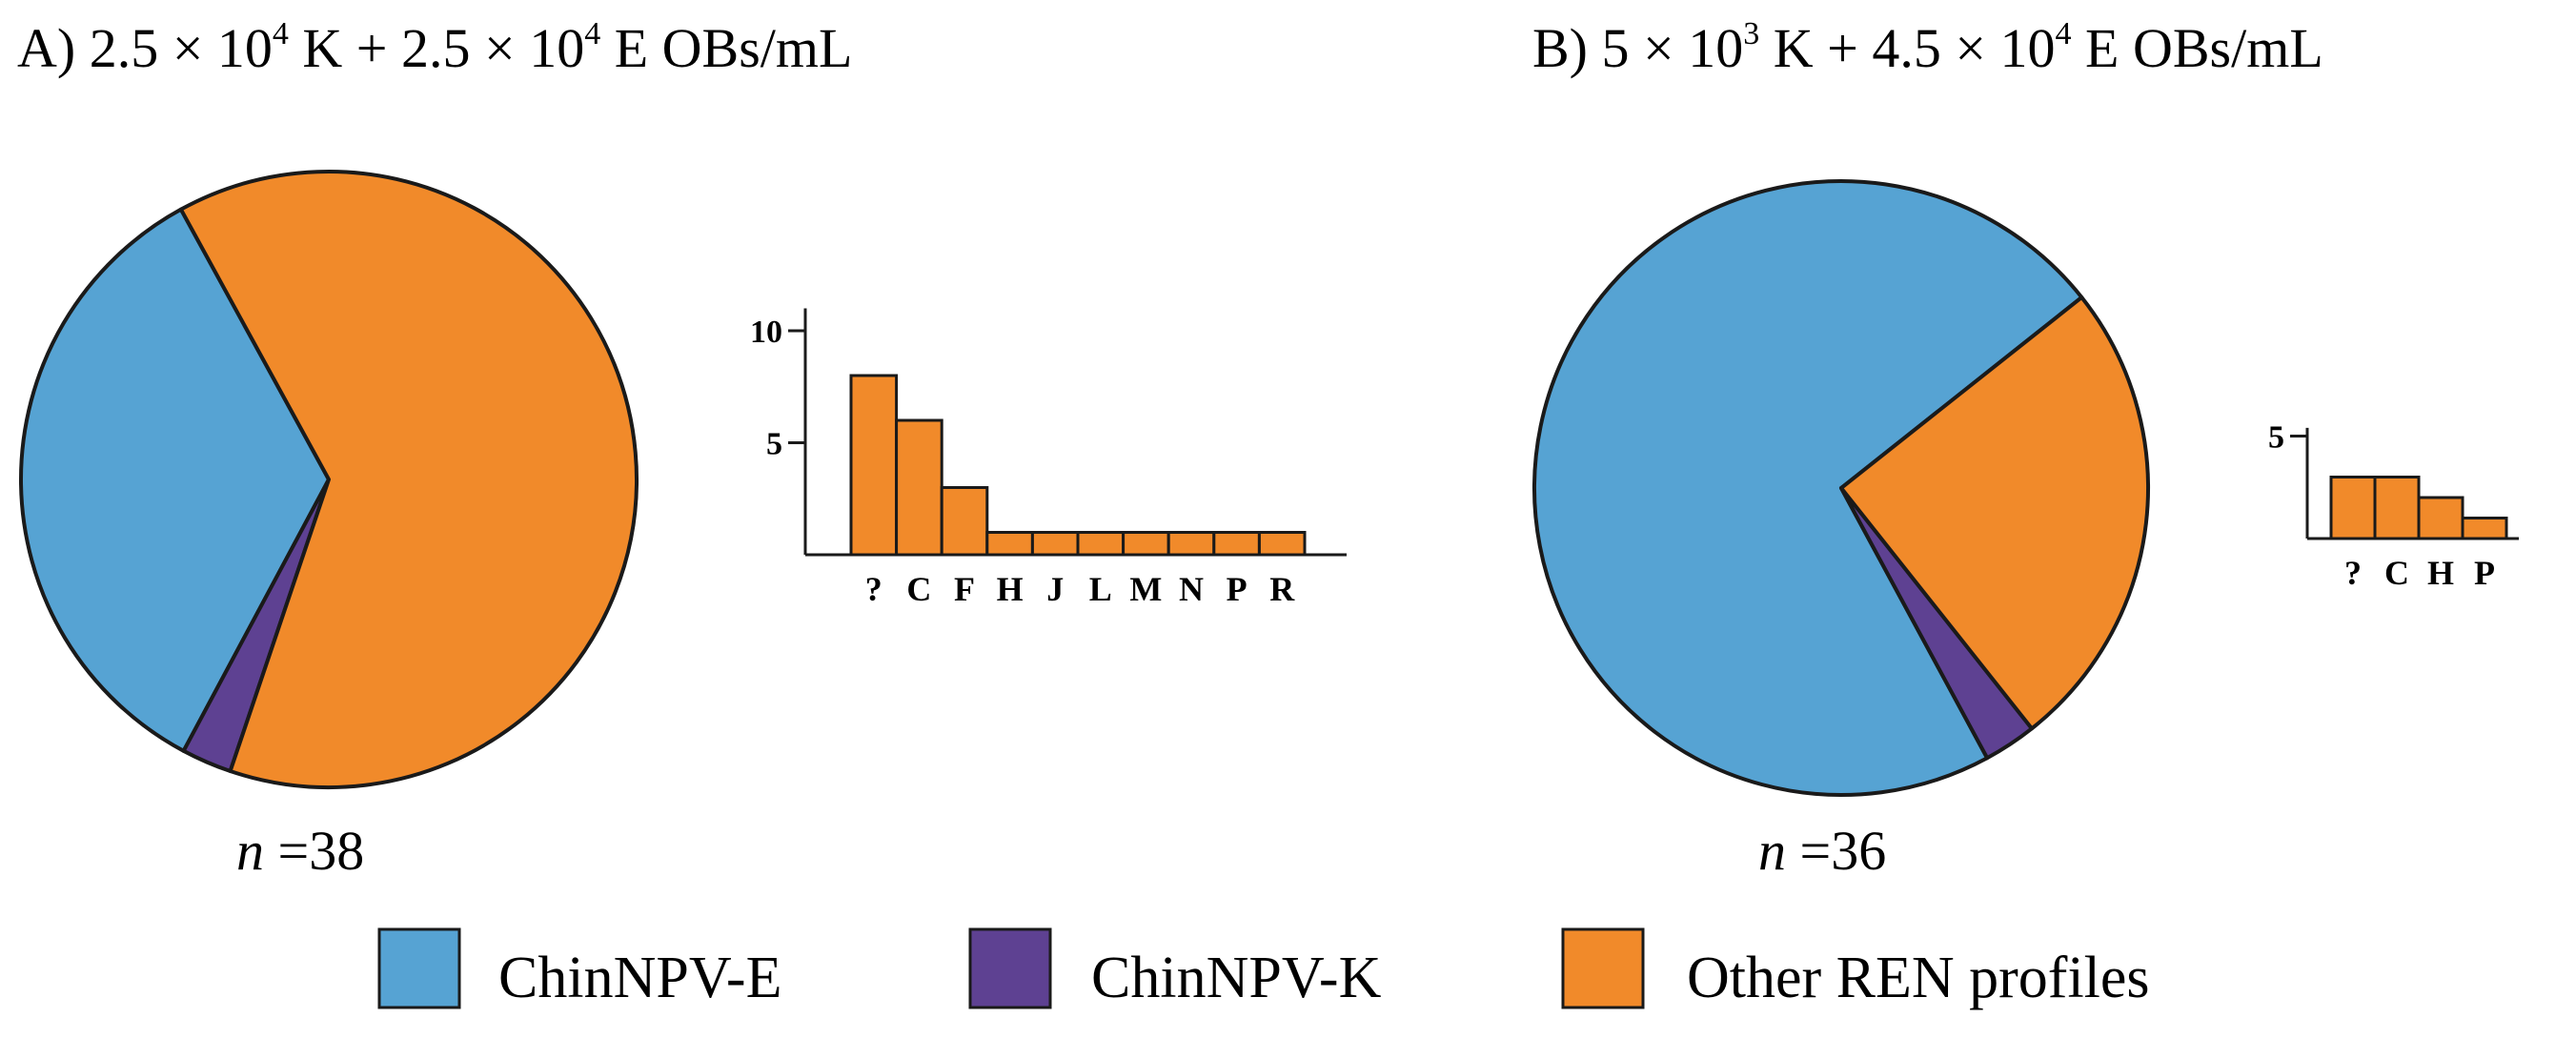  I want to click on legend-swatch-other-ren-profiles, so click(1603, 968).